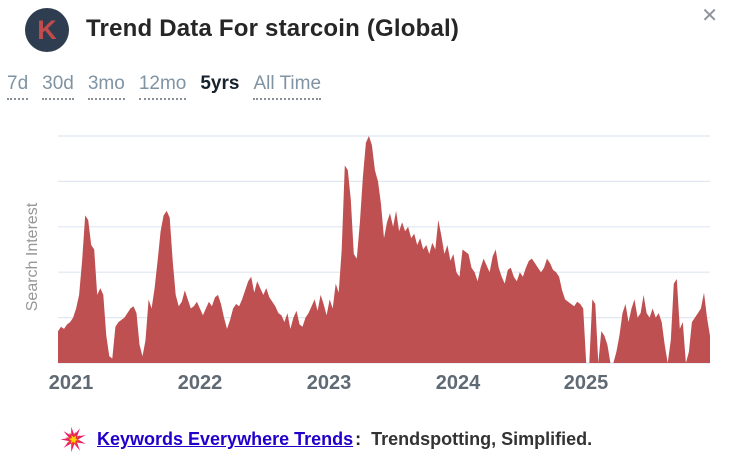  I want to click on tab-3mo: 3mo, so click(106, 86).